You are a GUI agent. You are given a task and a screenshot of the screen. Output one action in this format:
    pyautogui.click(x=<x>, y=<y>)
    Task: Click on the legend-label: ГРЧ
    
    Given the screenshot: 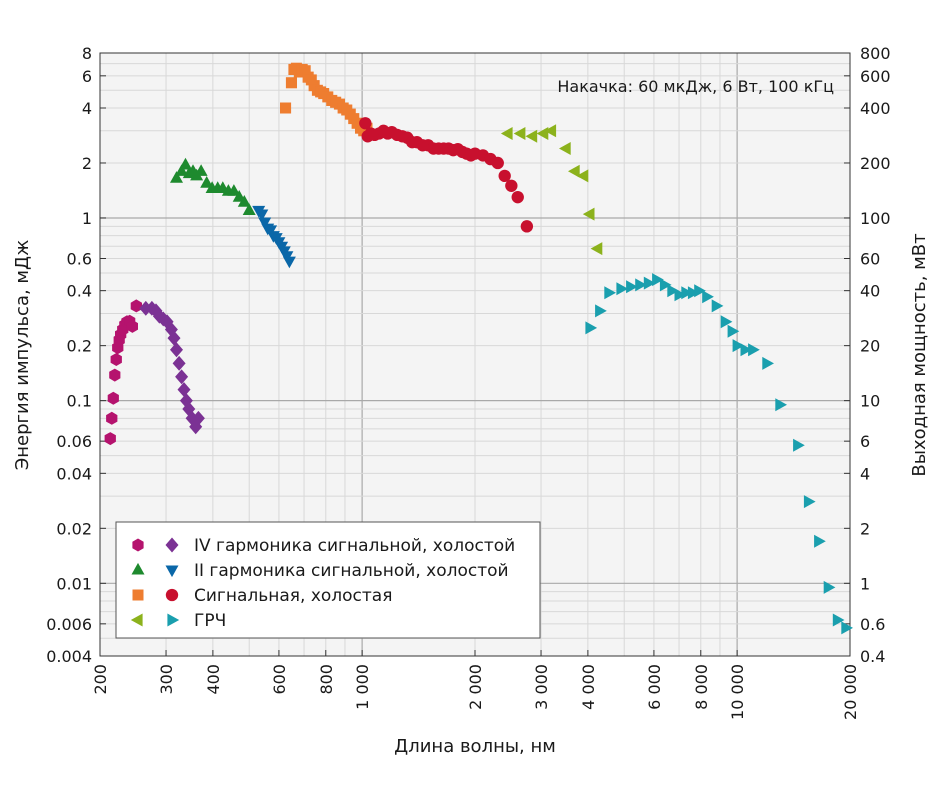 What is the action you would take?
    pyautogui.click(x=210, y=621)
    